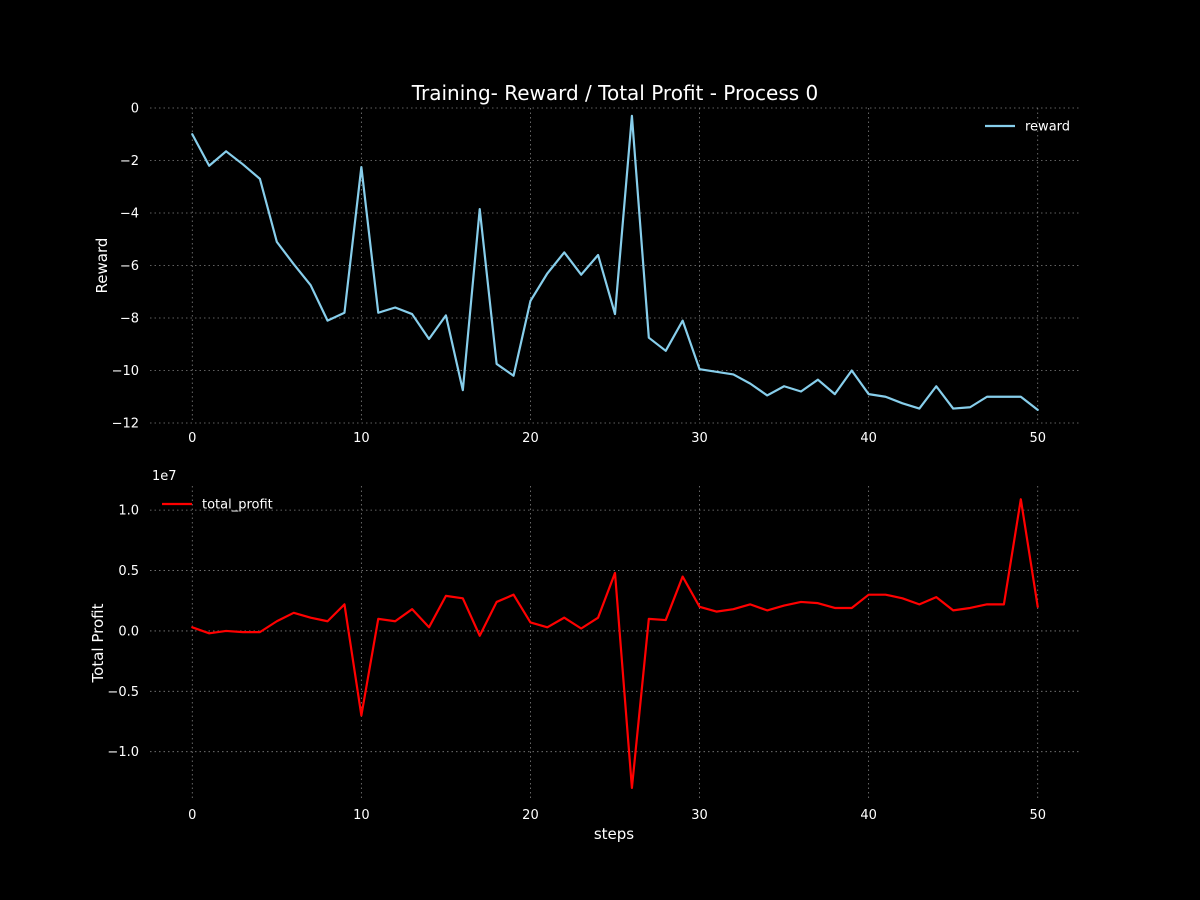 This screenshot has height=900, width=1200. I want to click on y-tick-label: −1.0, so click(123, 752).